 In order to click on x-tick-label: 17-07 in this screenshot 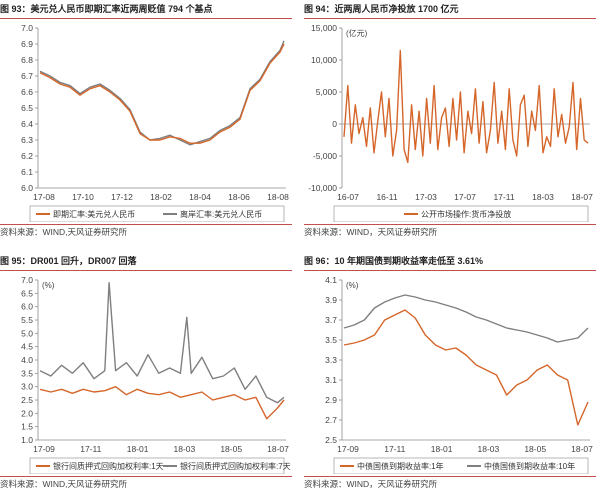, I will do `click(465, 197)`.